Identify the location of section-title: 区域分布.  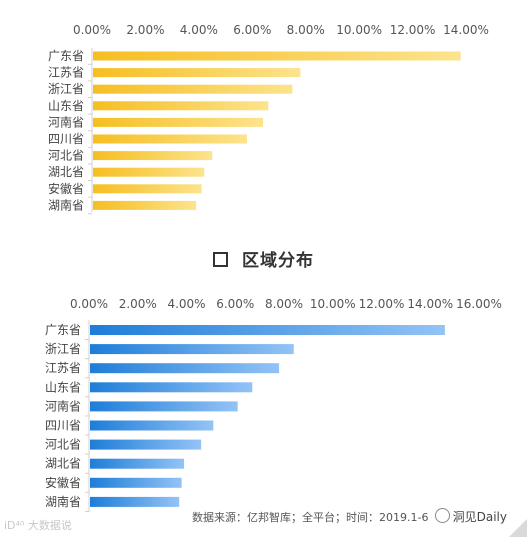
(263, 258).